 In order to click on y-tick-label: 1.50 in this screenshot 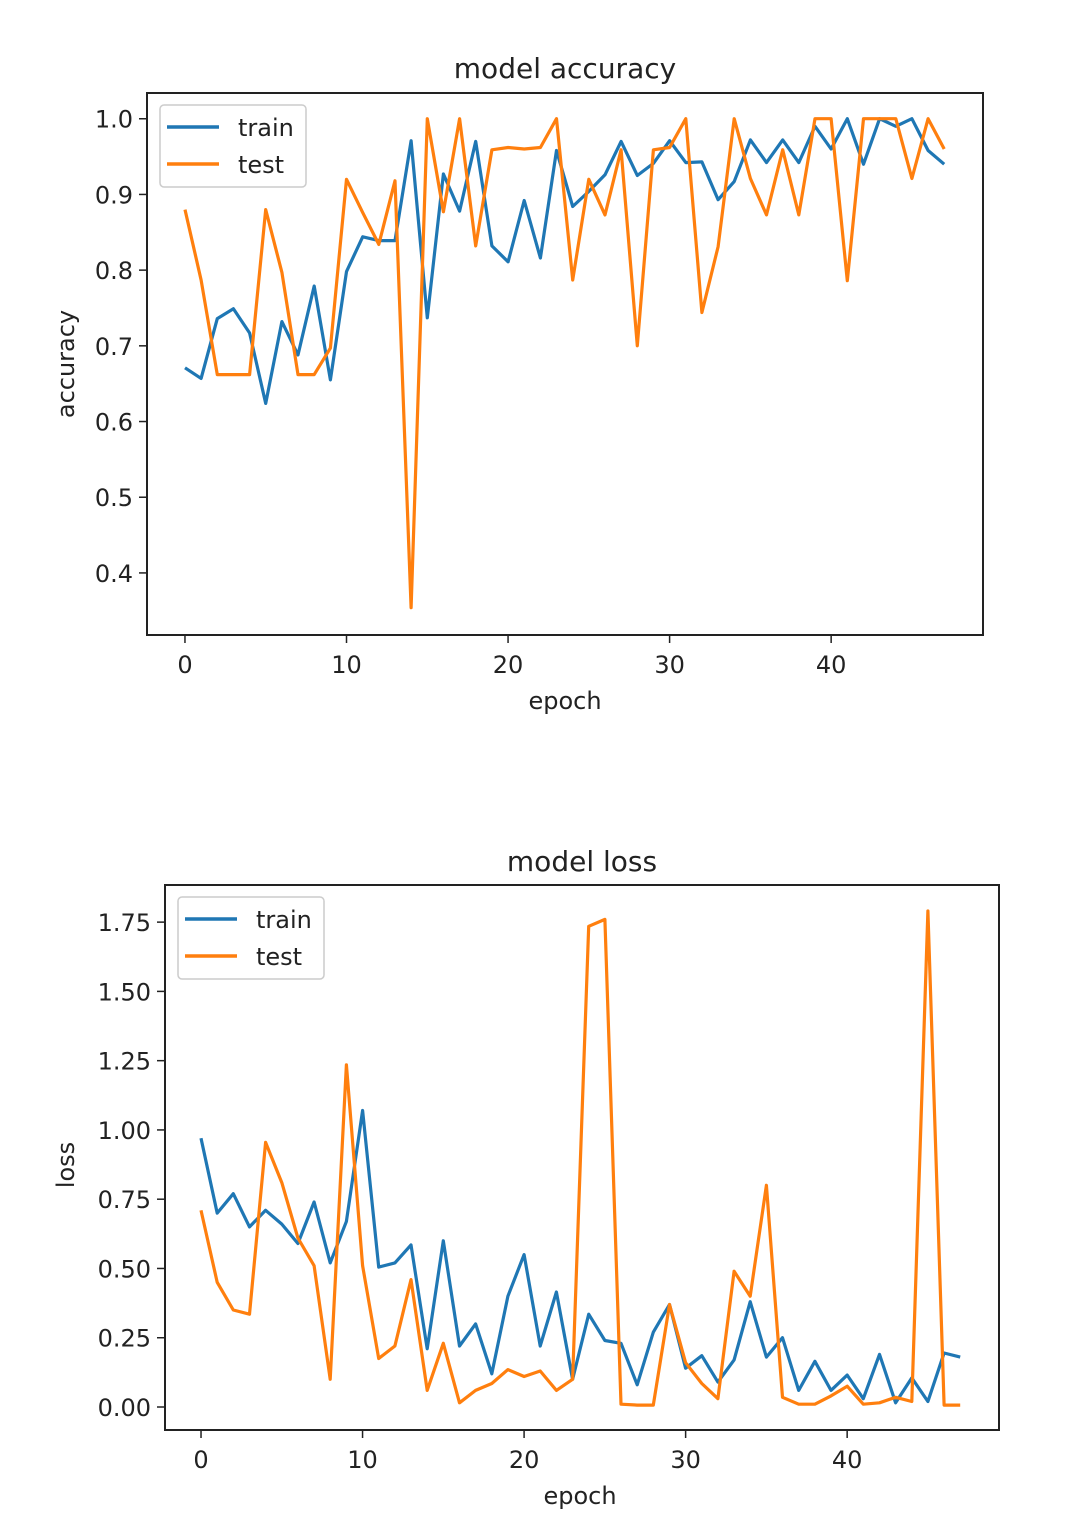, I will do `click(124, 992)`.